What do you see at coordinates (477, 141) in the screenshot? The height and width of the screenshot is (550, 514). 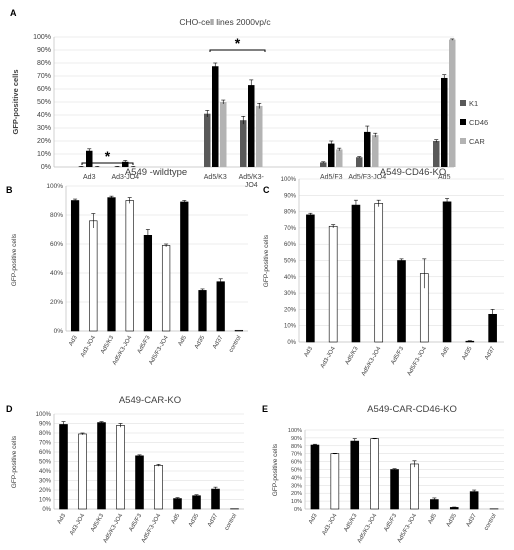 I see `legend-label: CAR` at bounding box center [477, 141].